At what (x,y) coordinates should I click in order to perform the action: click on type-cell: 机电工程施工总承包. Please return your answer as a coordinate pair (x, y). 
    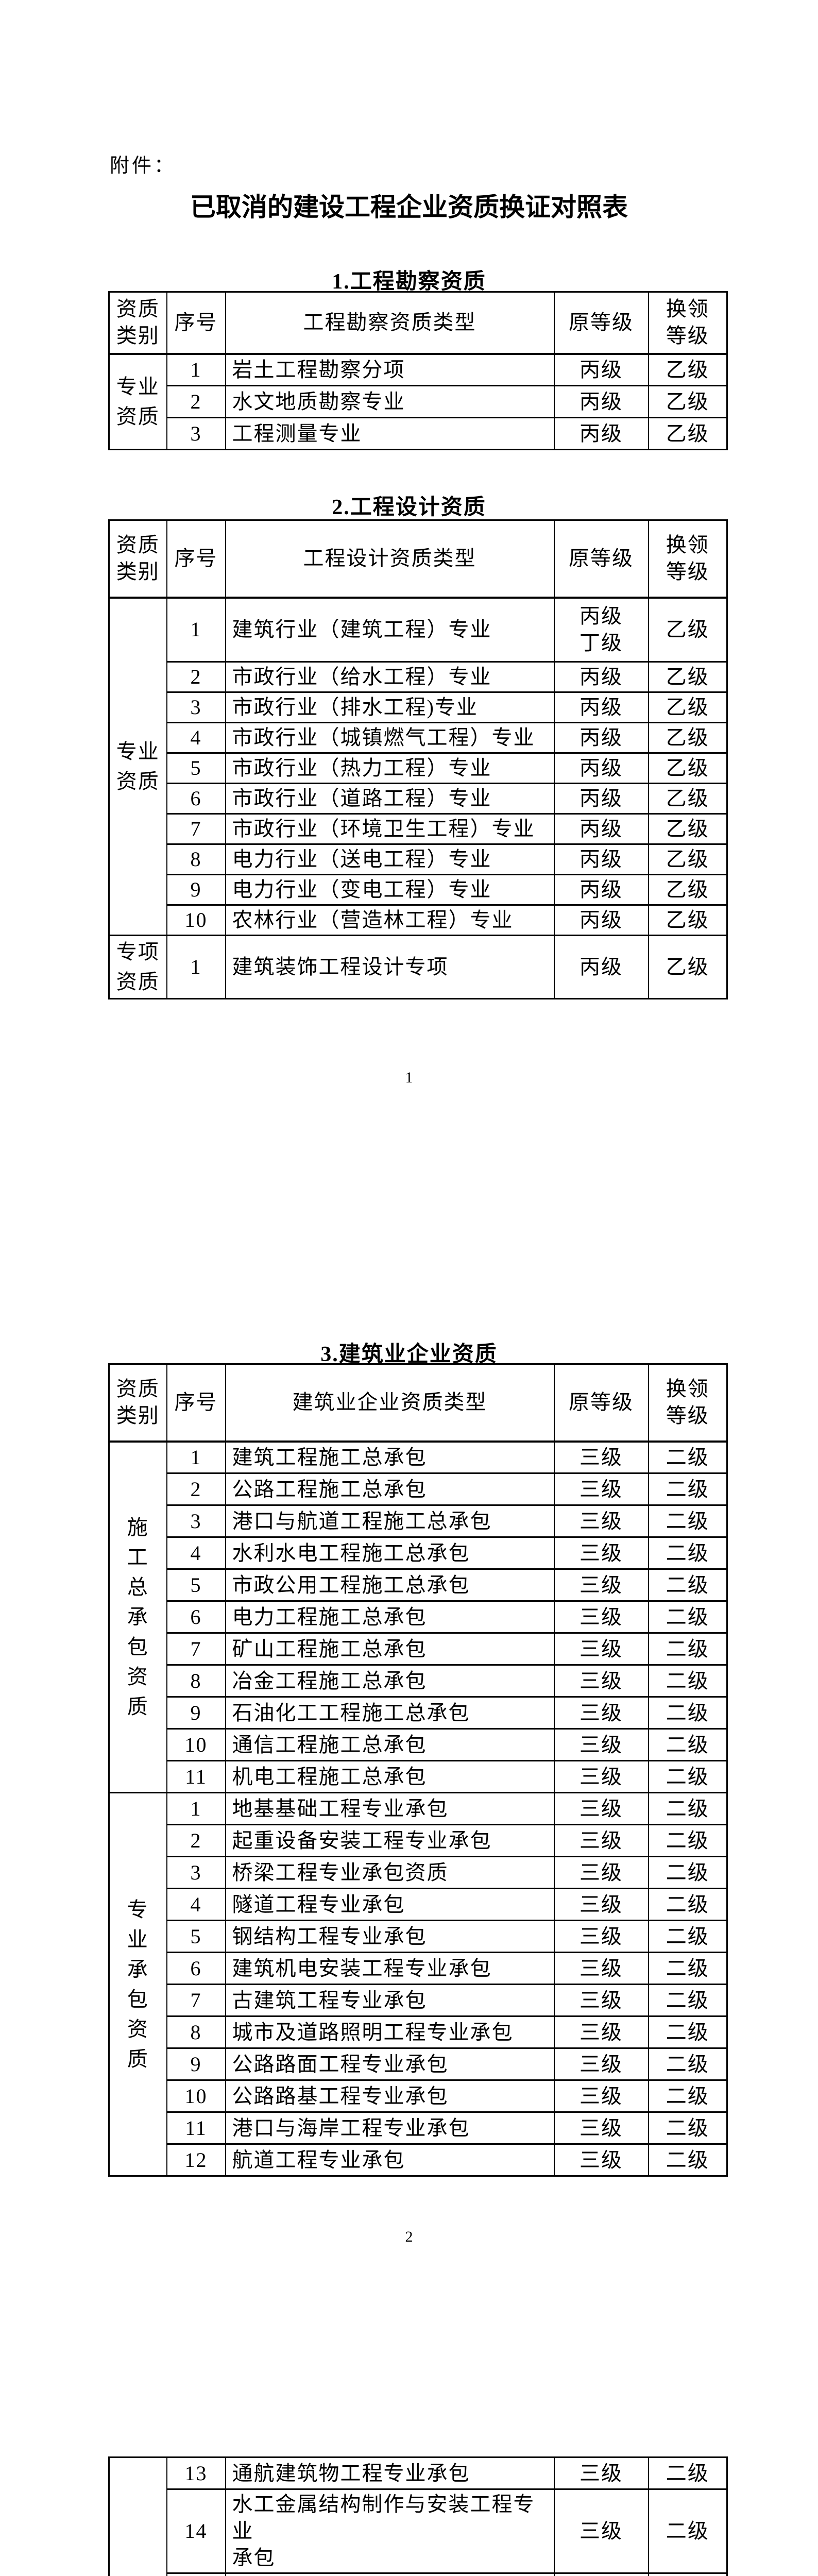
    Looking at the image, I should click on (390, 1776).